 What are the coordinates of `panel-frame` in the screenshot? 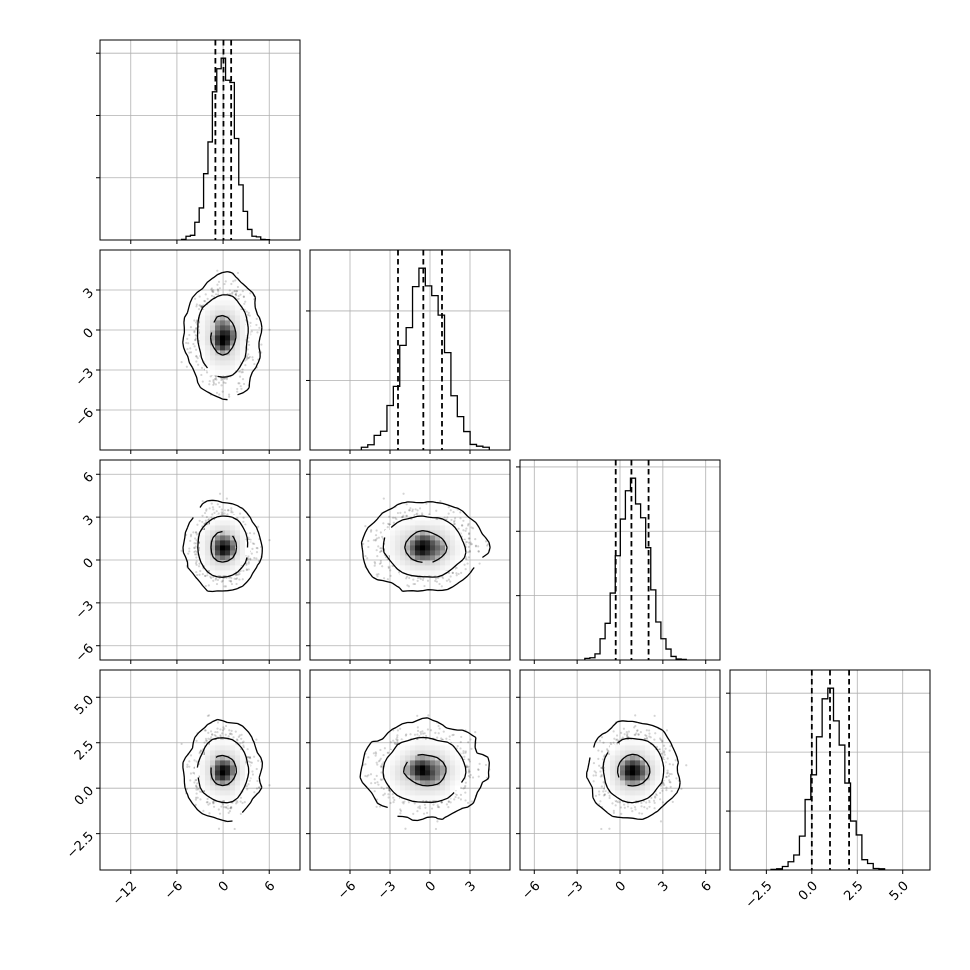 It's located at (200, 140).